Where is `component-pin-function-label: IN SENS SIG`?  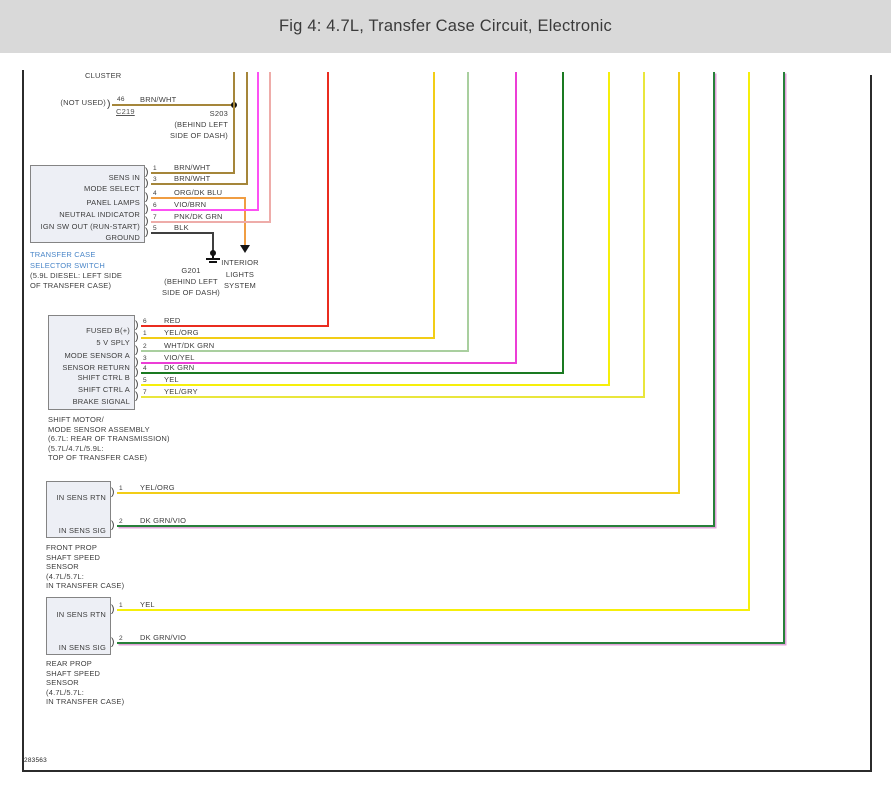 component-pin-function-label: IN SENS SIG is located at coordinates (82, 647).